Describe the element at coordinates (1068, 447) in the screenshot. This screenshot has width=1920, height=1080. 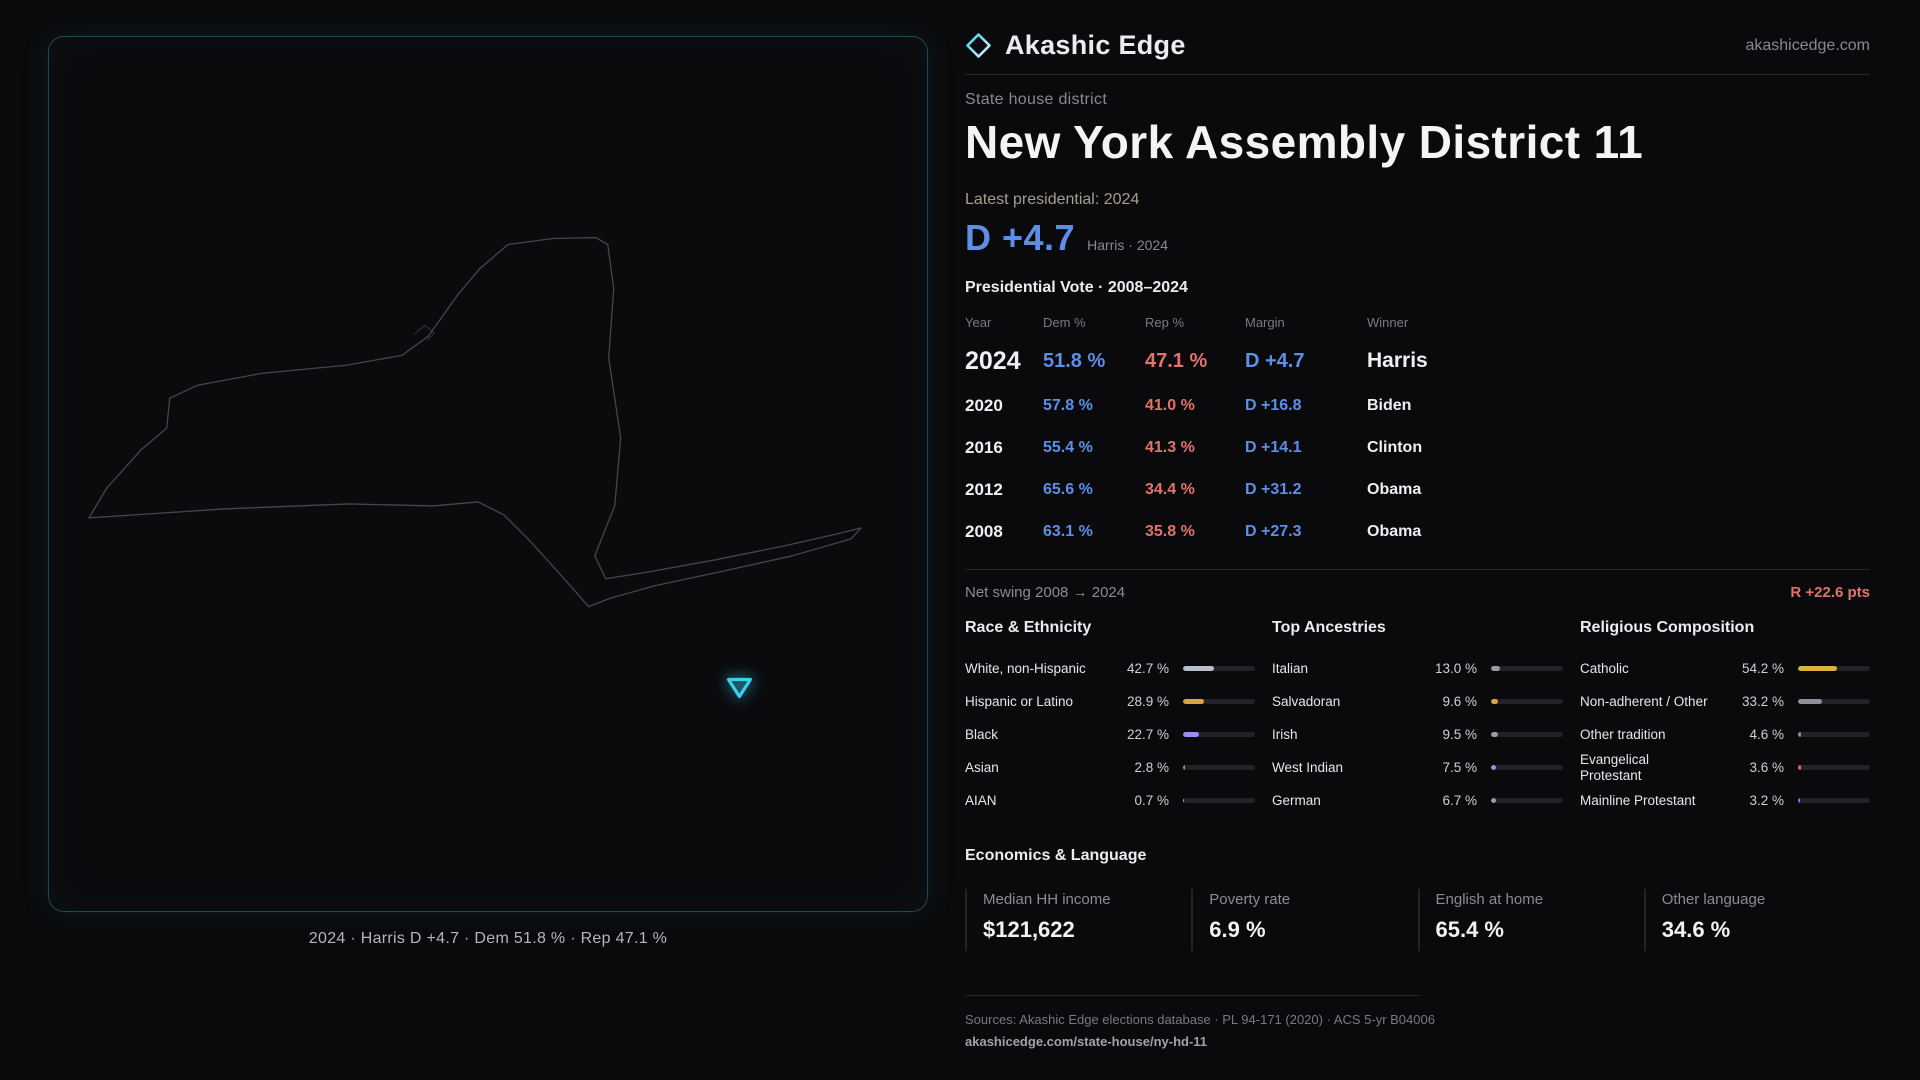
I see `cell-dem: 55.4 %` at that location.